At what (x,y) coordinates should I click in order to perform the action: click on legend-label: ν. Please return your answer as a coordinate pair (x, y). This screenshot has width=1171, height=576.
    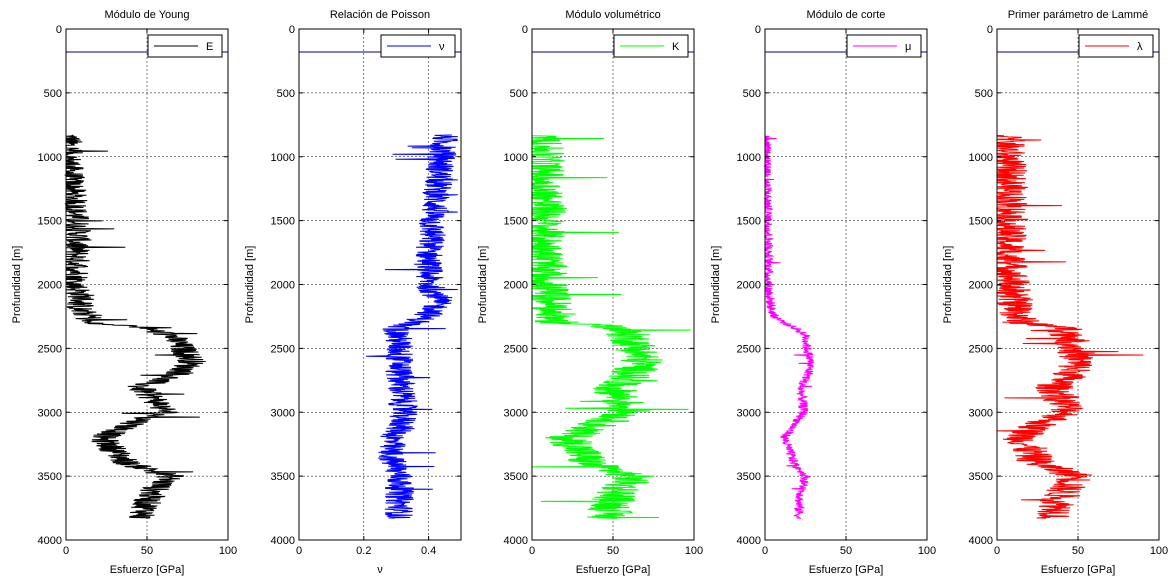
    Looking at the image, I should click on (442, 47).